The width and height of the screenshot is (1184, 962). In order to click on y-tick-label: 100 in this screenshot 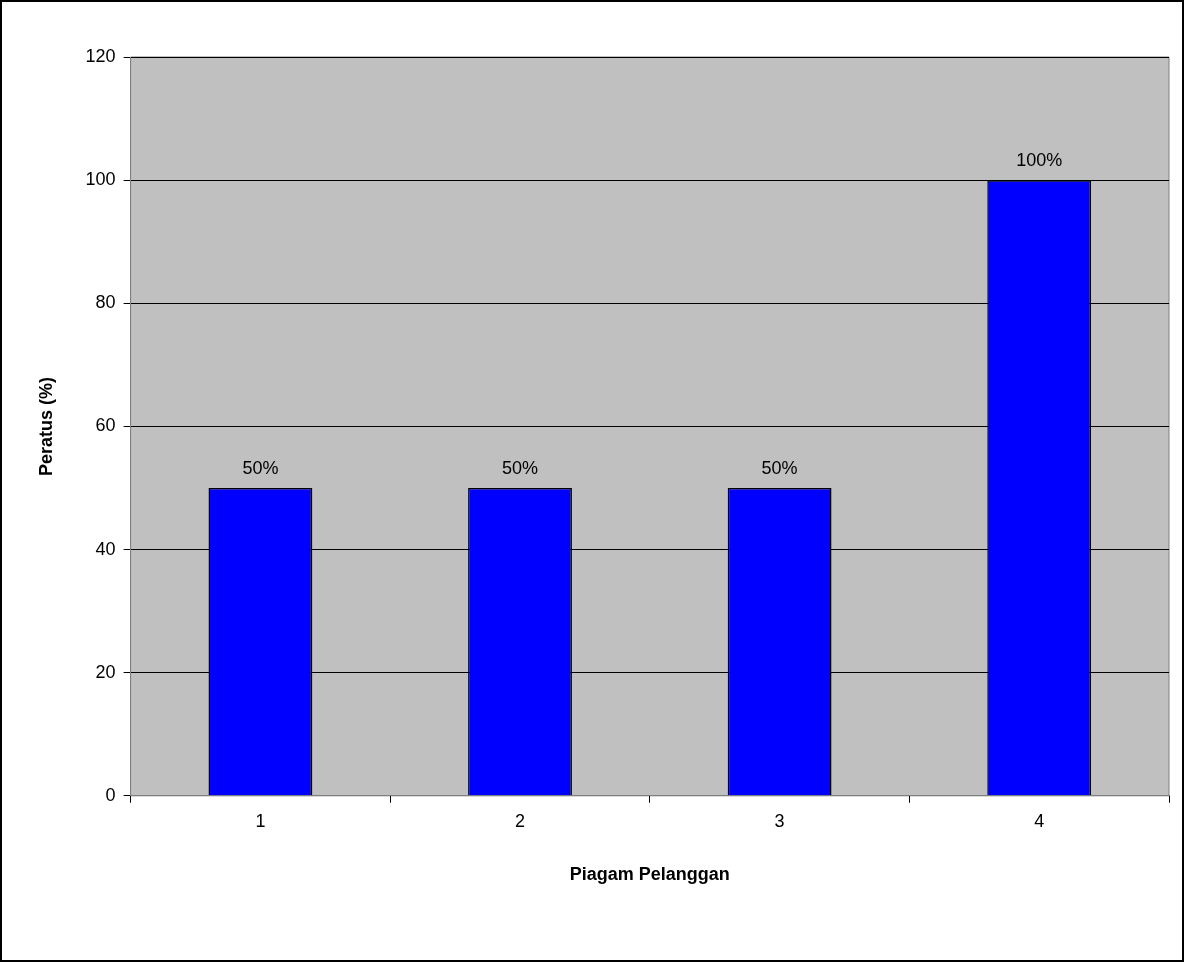, I will do `click(100, 179)`.